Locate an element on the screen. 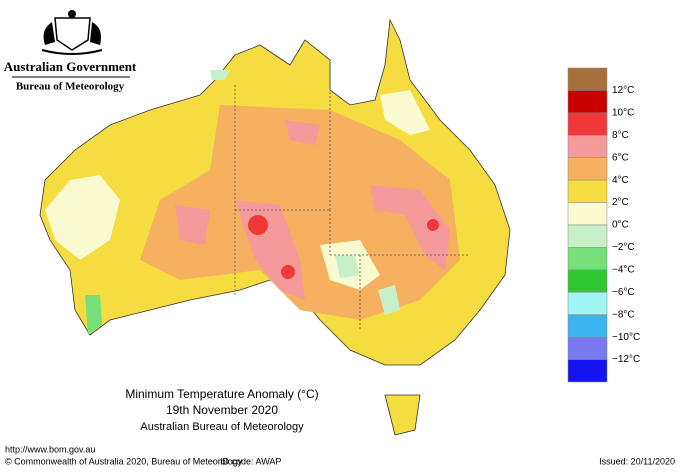 The image size is (680, 472). government-name: Australian Government is located at coordinates (70, 66).